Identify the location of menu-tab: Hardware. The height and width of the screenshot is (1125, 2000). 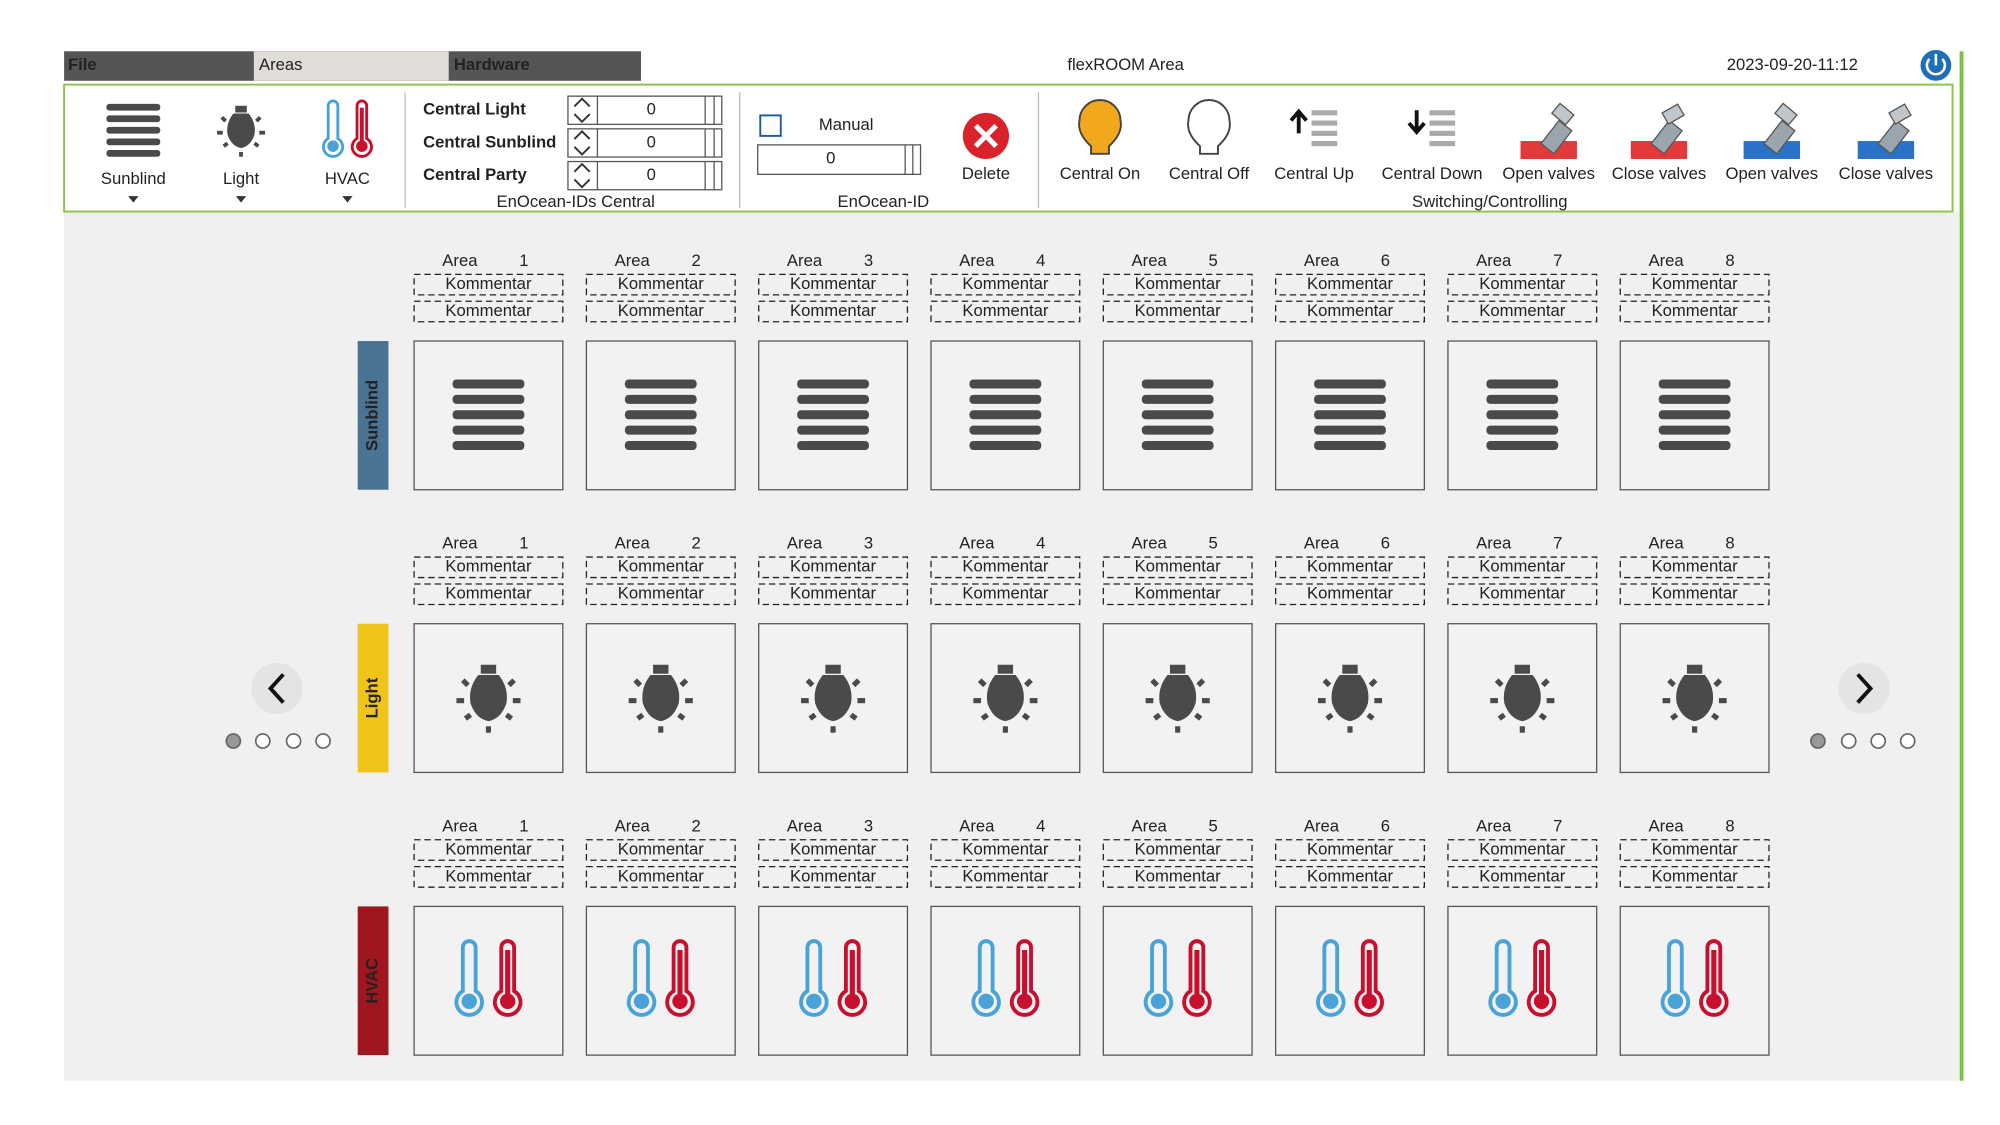
(492, 64).